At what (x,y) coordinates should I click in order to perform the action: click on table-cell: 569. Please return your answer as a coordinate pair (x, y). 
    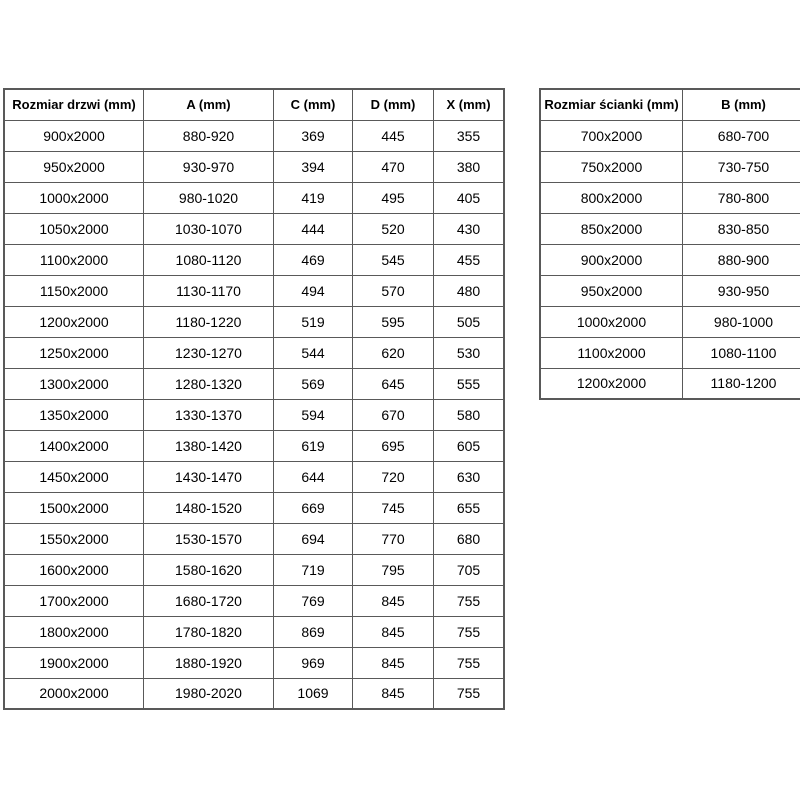
    Looking at the image, I should click on (313, 383).